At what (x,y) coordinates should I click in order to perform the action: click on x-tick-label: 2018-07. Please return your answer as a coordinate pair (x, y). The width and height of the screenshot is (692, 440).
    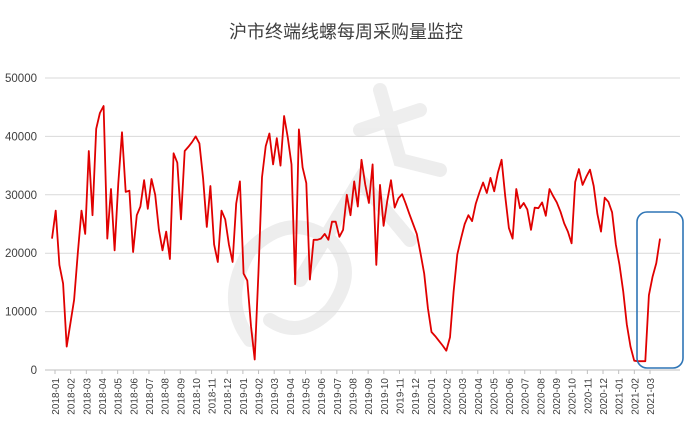
    Looking at the image, I should click on (150, 396).